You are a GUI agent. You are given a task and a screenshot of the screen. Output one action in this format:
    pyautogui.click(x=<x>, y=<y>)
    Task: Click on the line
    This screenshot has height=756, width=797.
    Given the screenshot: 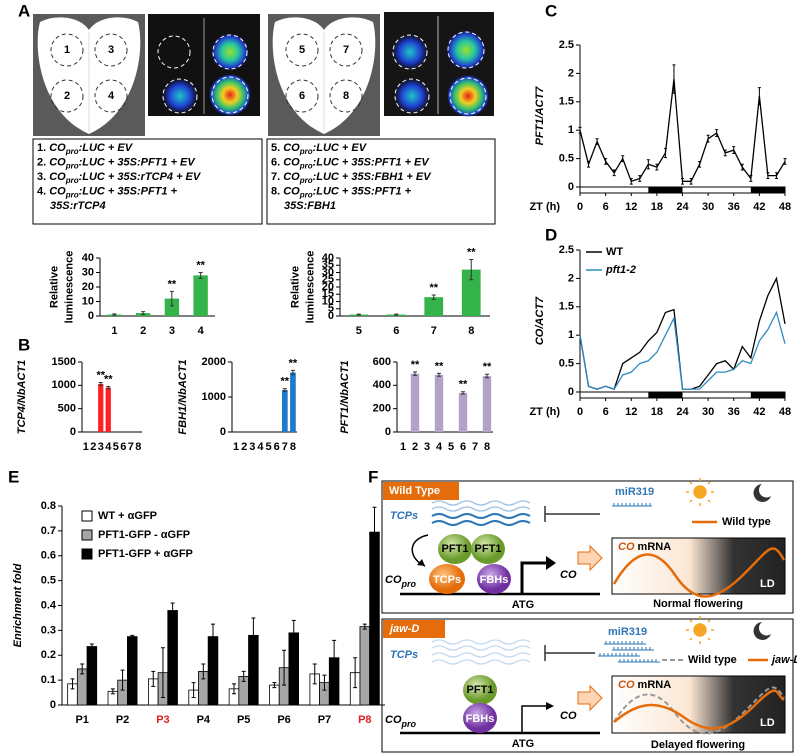 What is the action you would take?
    pyautogui.click(x=682, y=131)
    